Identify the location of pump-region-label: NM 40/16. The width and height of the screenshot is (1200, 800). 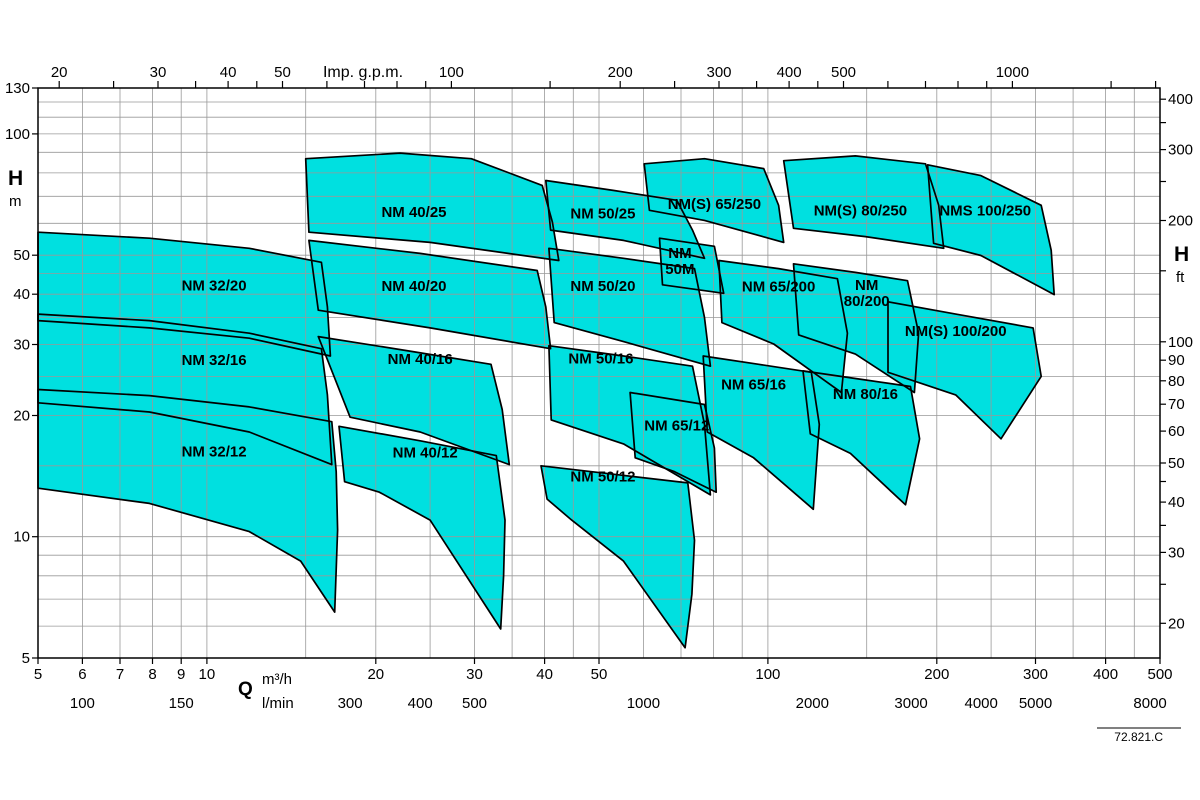
(420, 359).